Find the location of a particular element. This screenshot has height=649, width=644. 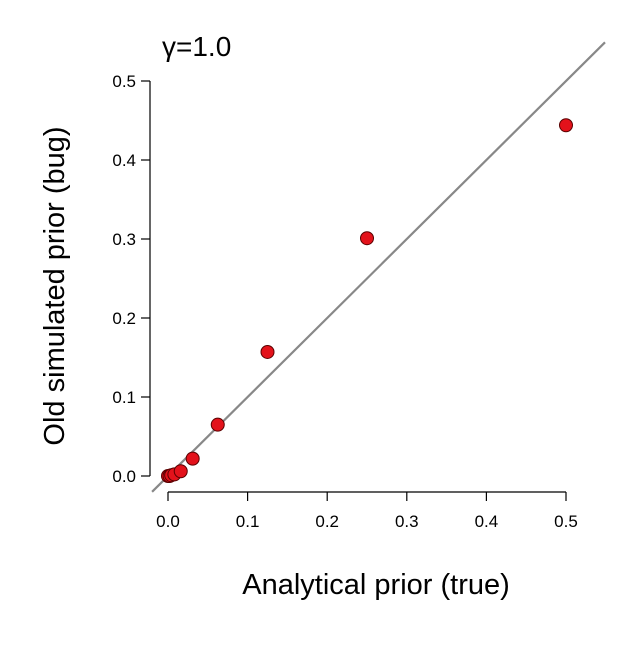

x-tick-label: 0.4 is located at coordinates (487, 521).